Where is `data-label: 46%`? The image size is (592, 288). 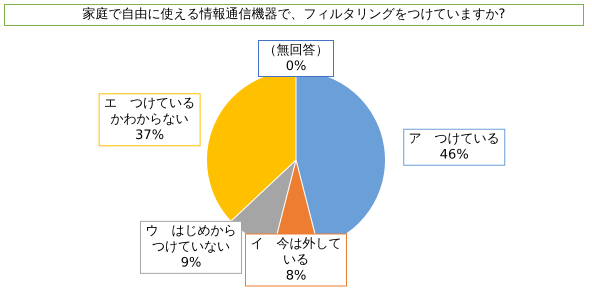
data-label: 46% is located at coordinates (454, 155).